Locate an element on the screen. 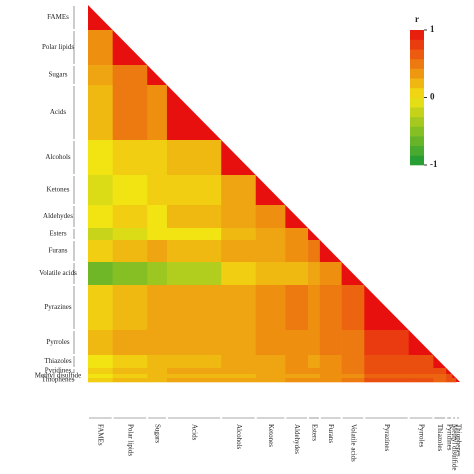  x-tick-label: Pyridines is located at coordinates (450, 437).